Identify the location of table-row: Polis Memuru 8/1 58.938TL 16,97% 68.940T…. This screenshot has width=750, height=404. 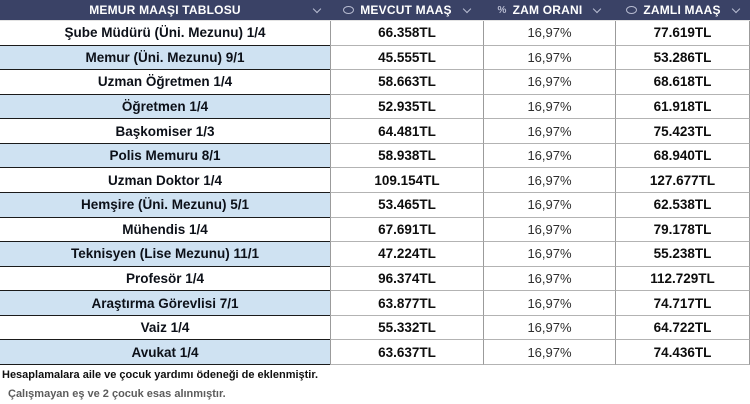
(375, 156).